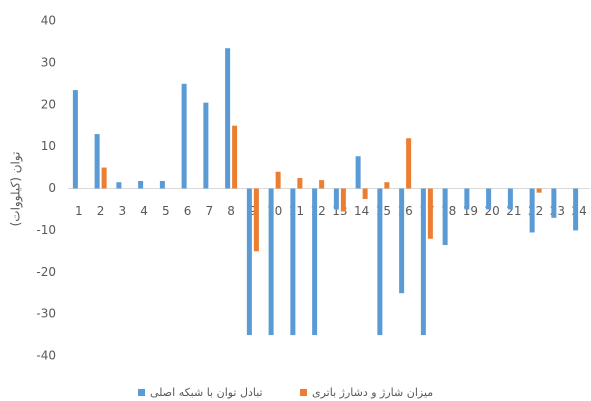 This screenshot has height=401, width=591. Describe the element at coordinates (253, 211) in the screenshot. I see `x-tick-label: 9` at that location.